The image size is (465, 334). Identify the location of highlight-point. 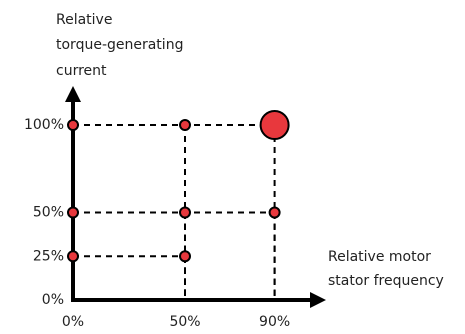
(274, 125).